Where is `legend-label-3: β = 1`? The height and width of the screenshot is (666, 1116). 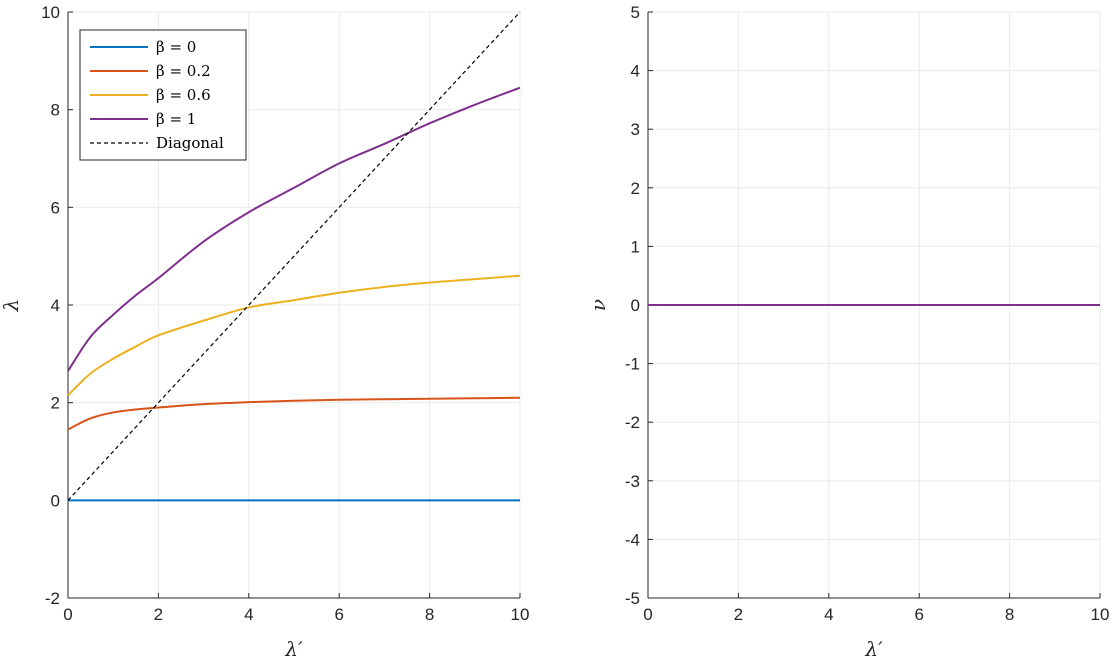
legend-label-3: β = 1 is located at coordinates (176, 119).